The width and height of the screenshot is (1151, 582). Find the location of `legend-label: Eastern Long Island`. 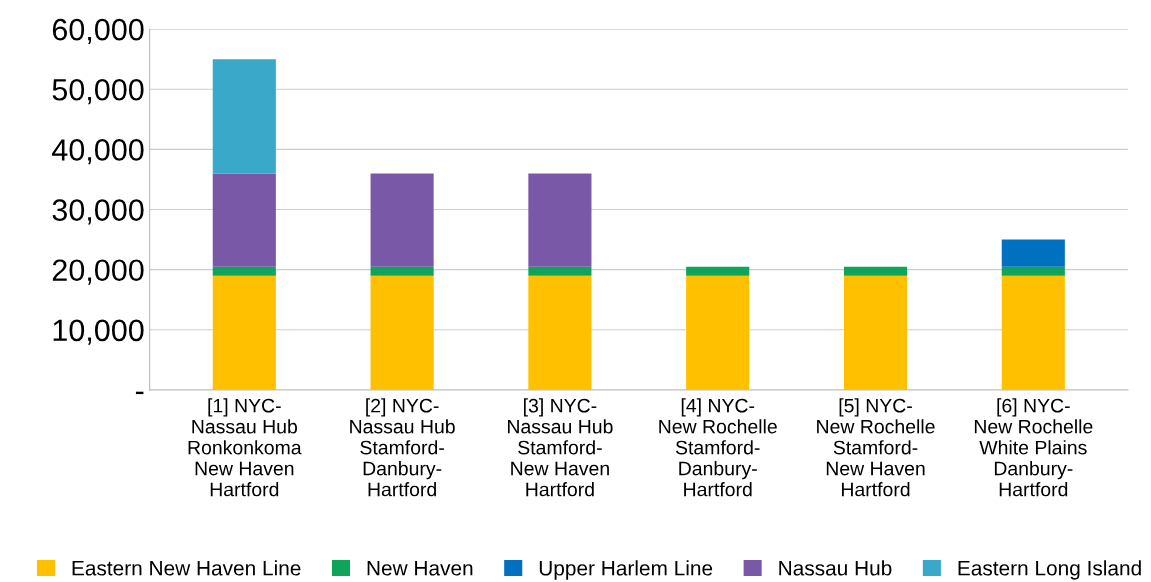

legend-label: Eastern Long Island is located at coordinates (1049, 570).